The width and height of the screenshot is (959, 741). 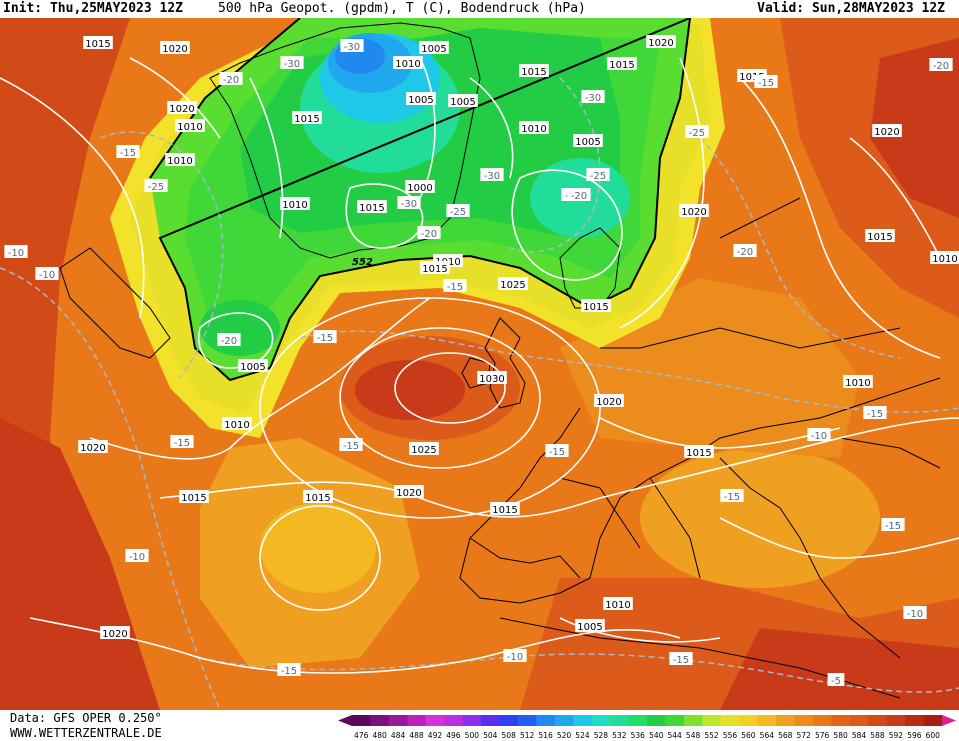 What do you see at coordinates (345, 720) in the screenshot?
I see `scale-left-arrow` at bounding box center [345, 720].